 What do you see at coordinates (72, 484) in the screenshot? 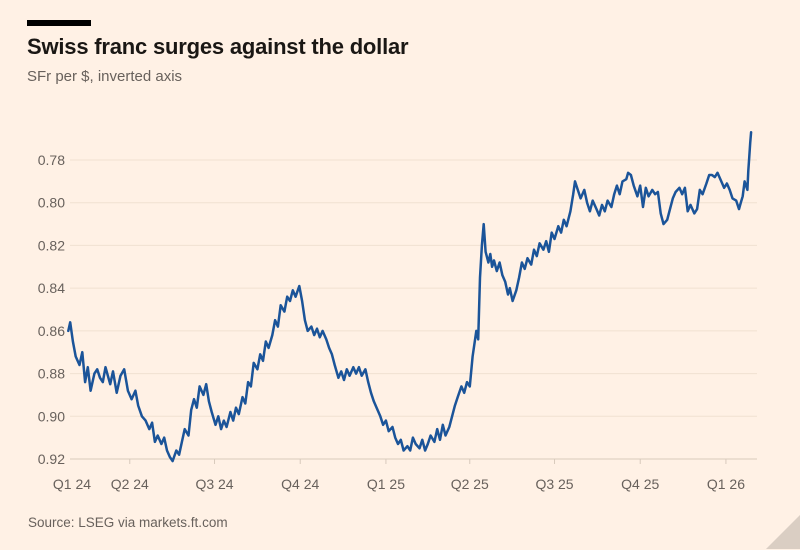
I see `x-tick-label: Q1 24` at bounding box center [72, 484].